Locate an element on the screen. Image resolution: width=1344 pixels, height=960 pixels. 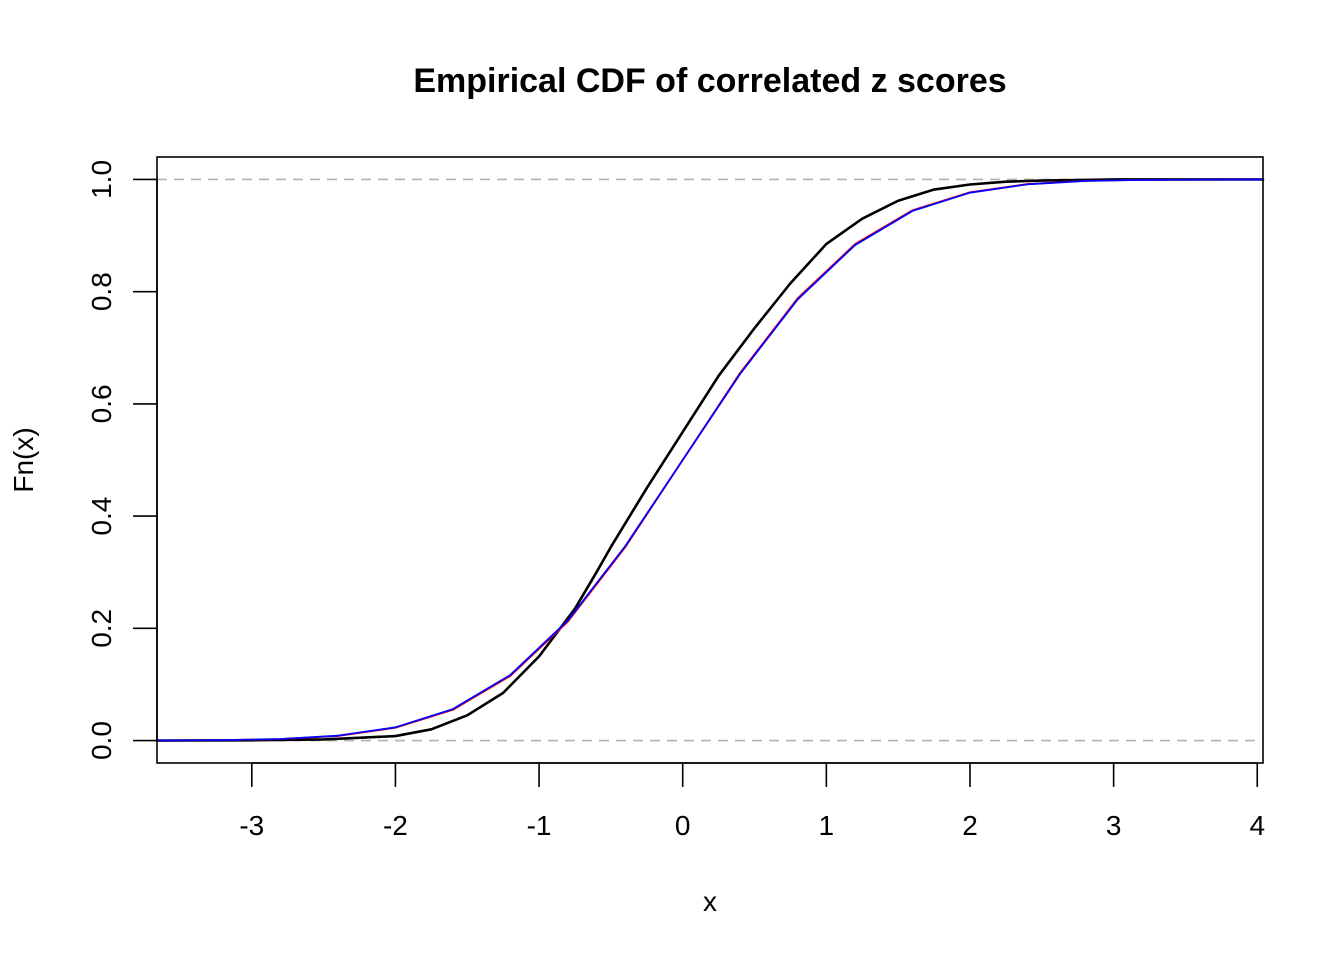
y-tick-label-0: 0.0 is located at coordinates (101, 740).